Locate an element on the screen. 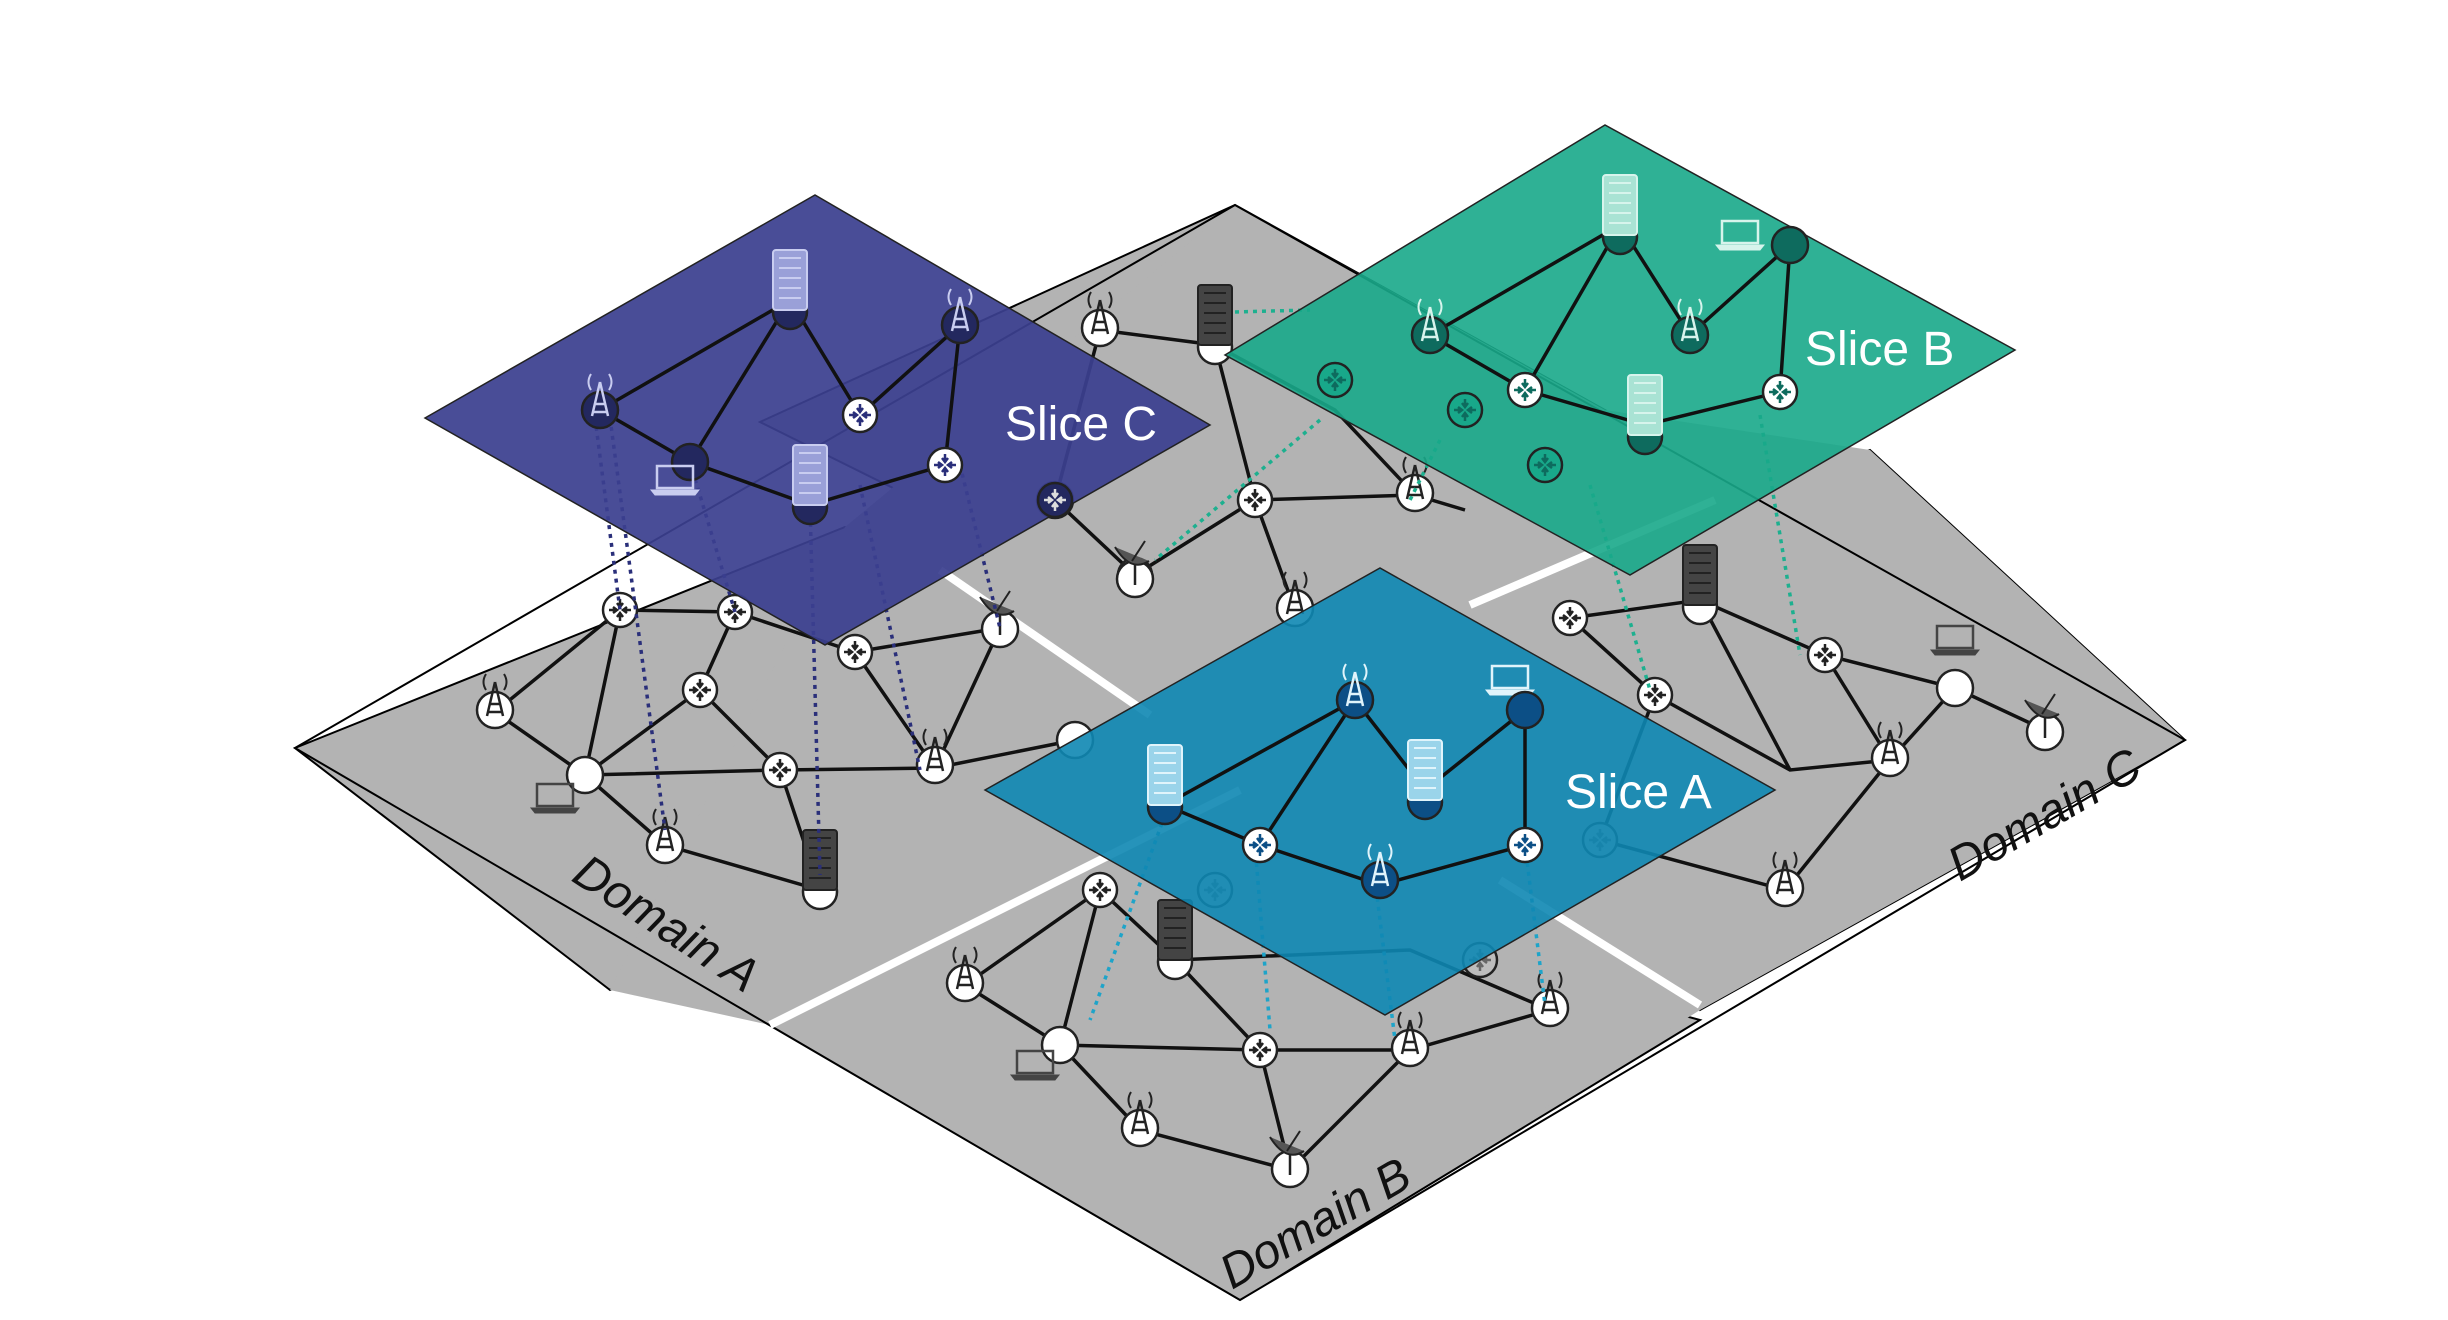  slice-a-plane is located at coordinates (1380, 791).